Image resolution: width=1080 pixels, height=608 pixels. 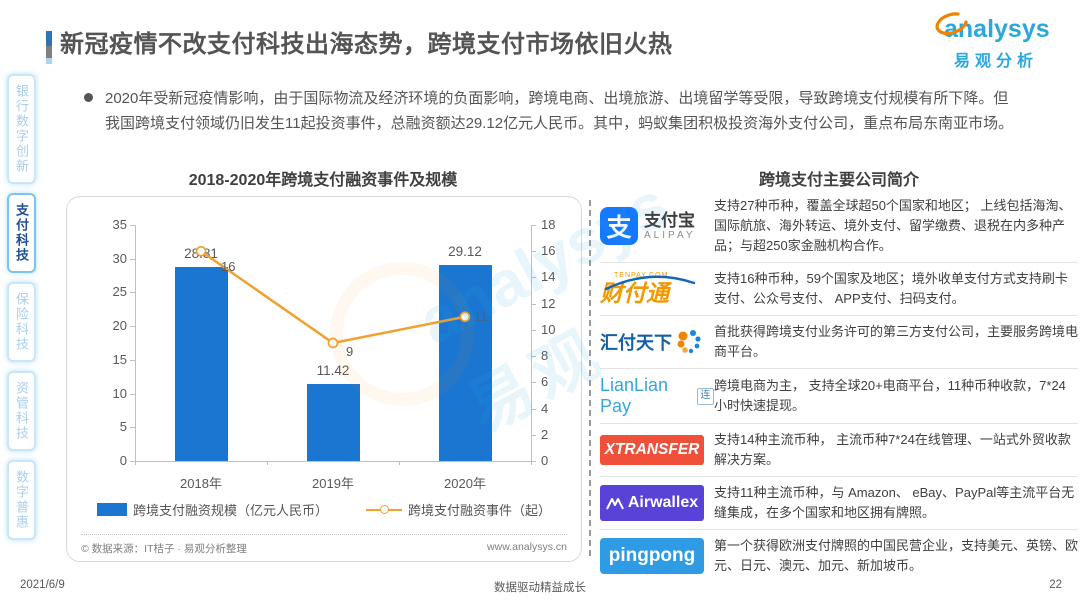 What do you see at coordinates (333, 483) in the screenshot?
I see `x-axis-category-label: 2019年` at bounding box center [333, 483].